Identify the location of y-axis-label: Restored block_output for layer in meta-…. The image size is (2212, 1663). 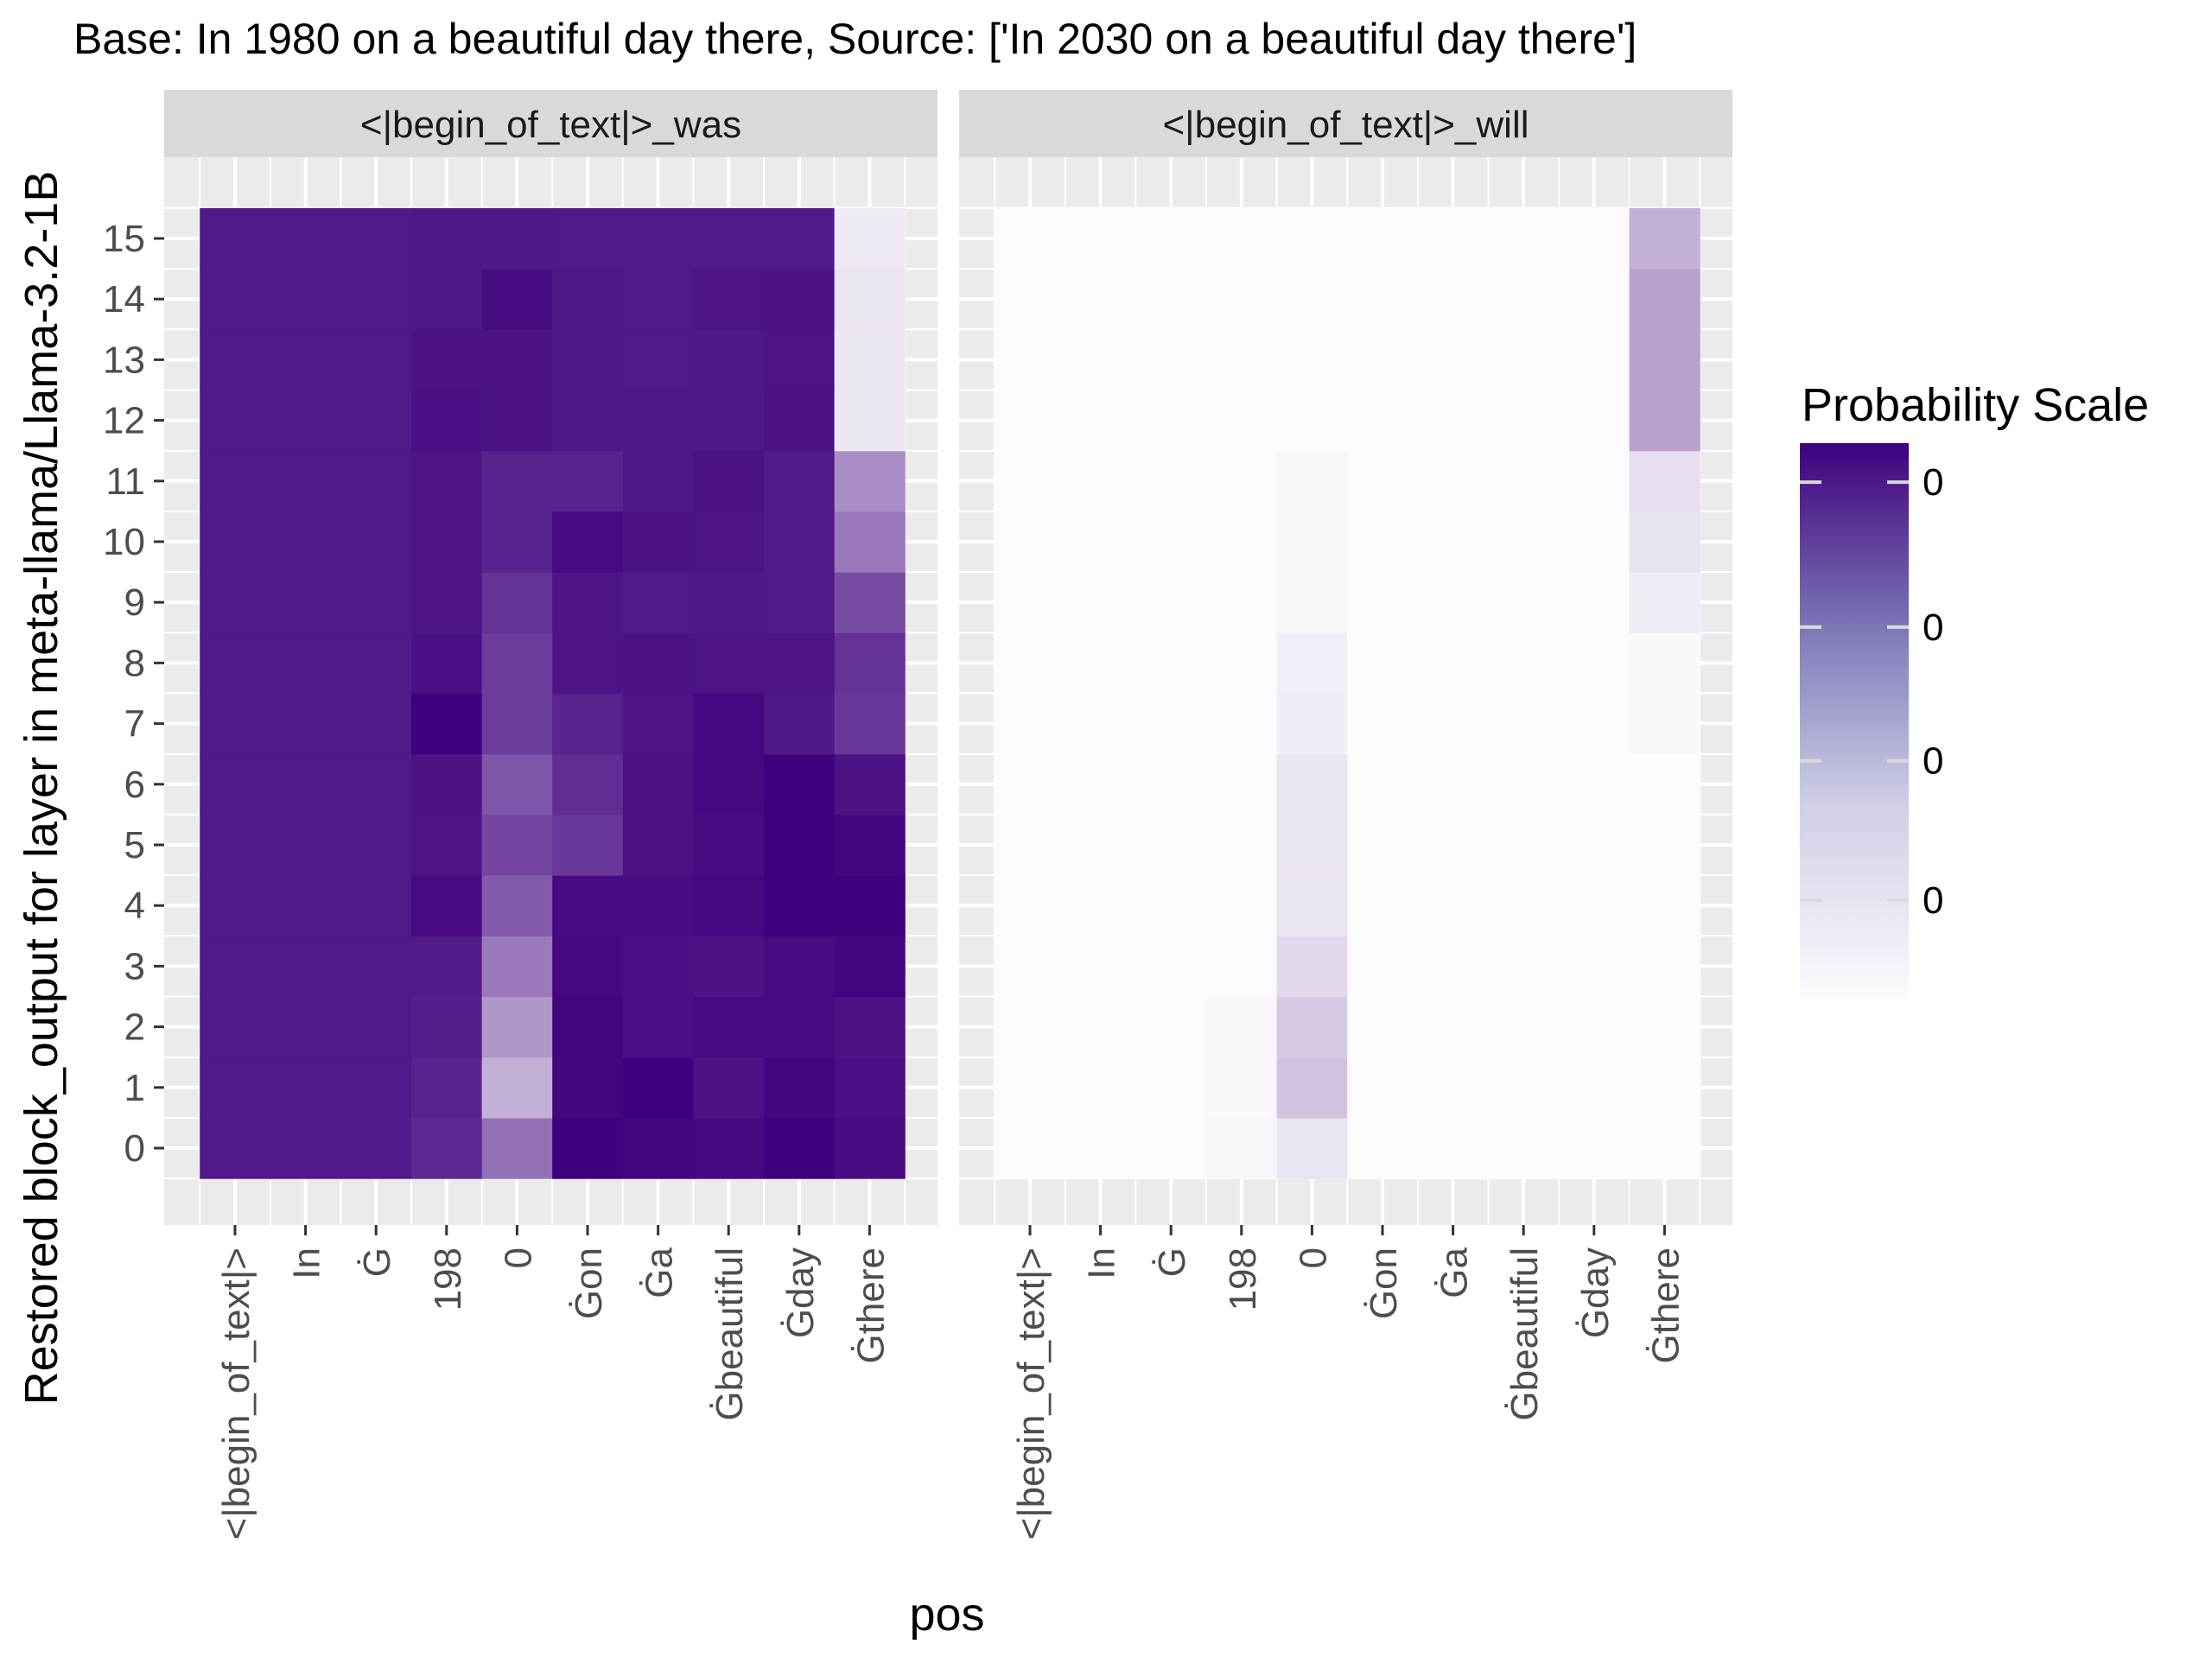
(41, 789).